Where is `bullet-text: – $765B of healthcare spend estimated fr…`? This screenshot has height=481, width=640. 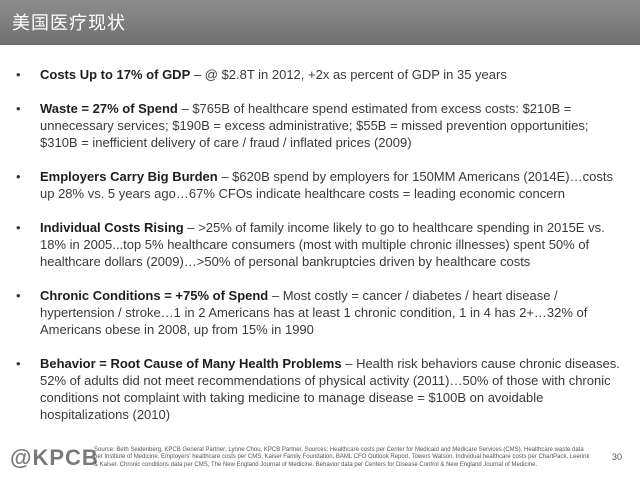 bullet-text: – $765B of healthcare spend estimated fr… is located at coordinates (314, 125).